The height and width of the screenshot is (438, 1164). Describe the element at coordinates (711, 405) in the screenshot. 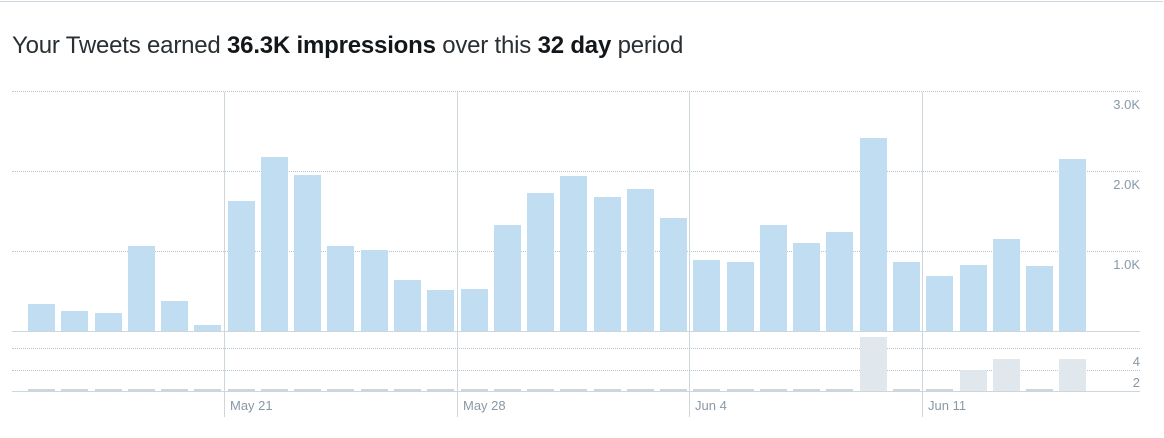

I see `x-axis-label: Jun 4` at that location.